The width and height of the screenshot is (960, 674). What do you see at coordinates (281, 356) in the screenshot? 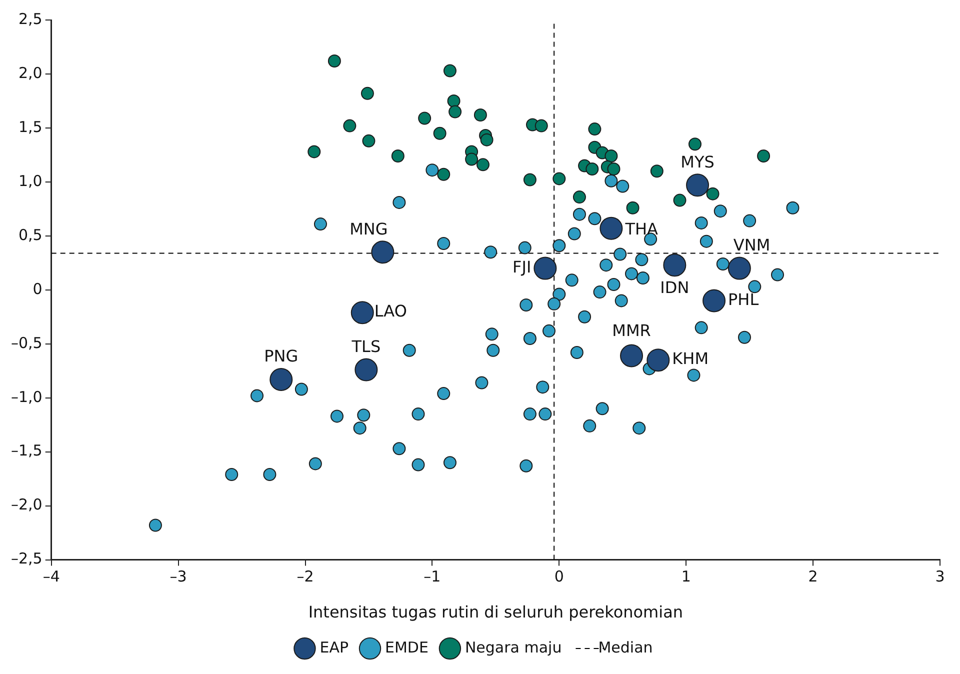
I see `annotation: PNG` at bounding box center [281, 356].